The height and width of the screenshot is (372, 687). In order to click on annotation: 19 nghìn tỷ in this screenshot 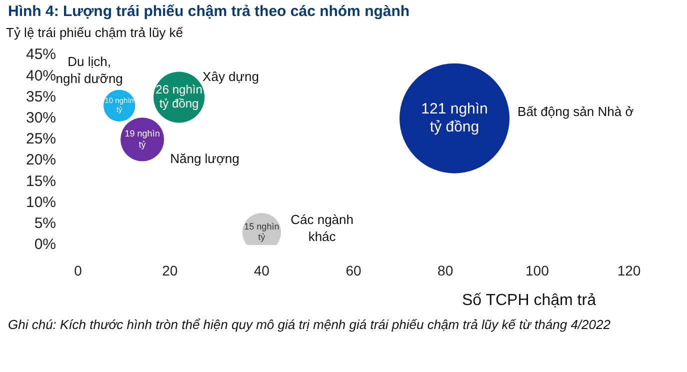, I will do `click(142, 139)`.